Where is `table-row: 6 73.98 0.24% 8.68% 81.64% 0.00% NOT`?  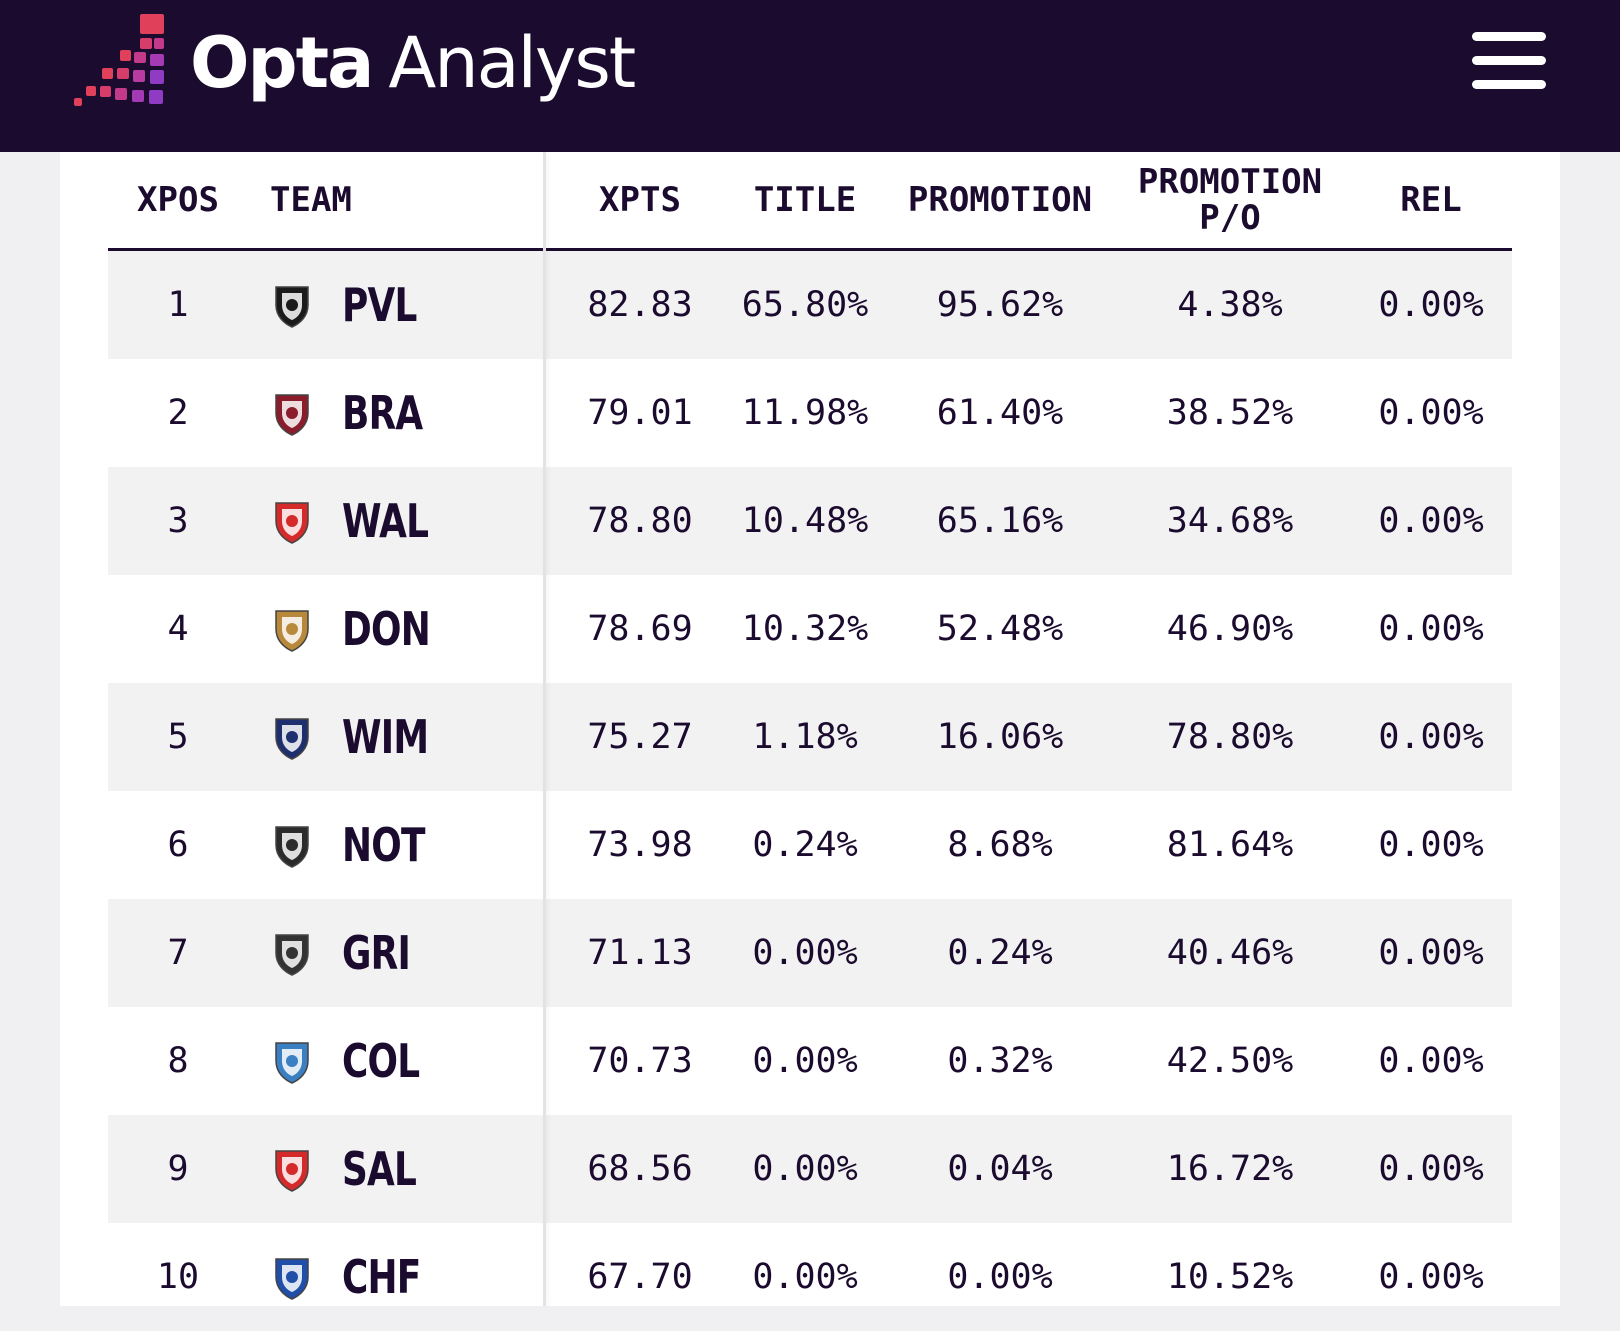
table-row: 6 73.98 0.24% 8.68% 81.64% 0.00% NOT is located at coordinates (810, 845).